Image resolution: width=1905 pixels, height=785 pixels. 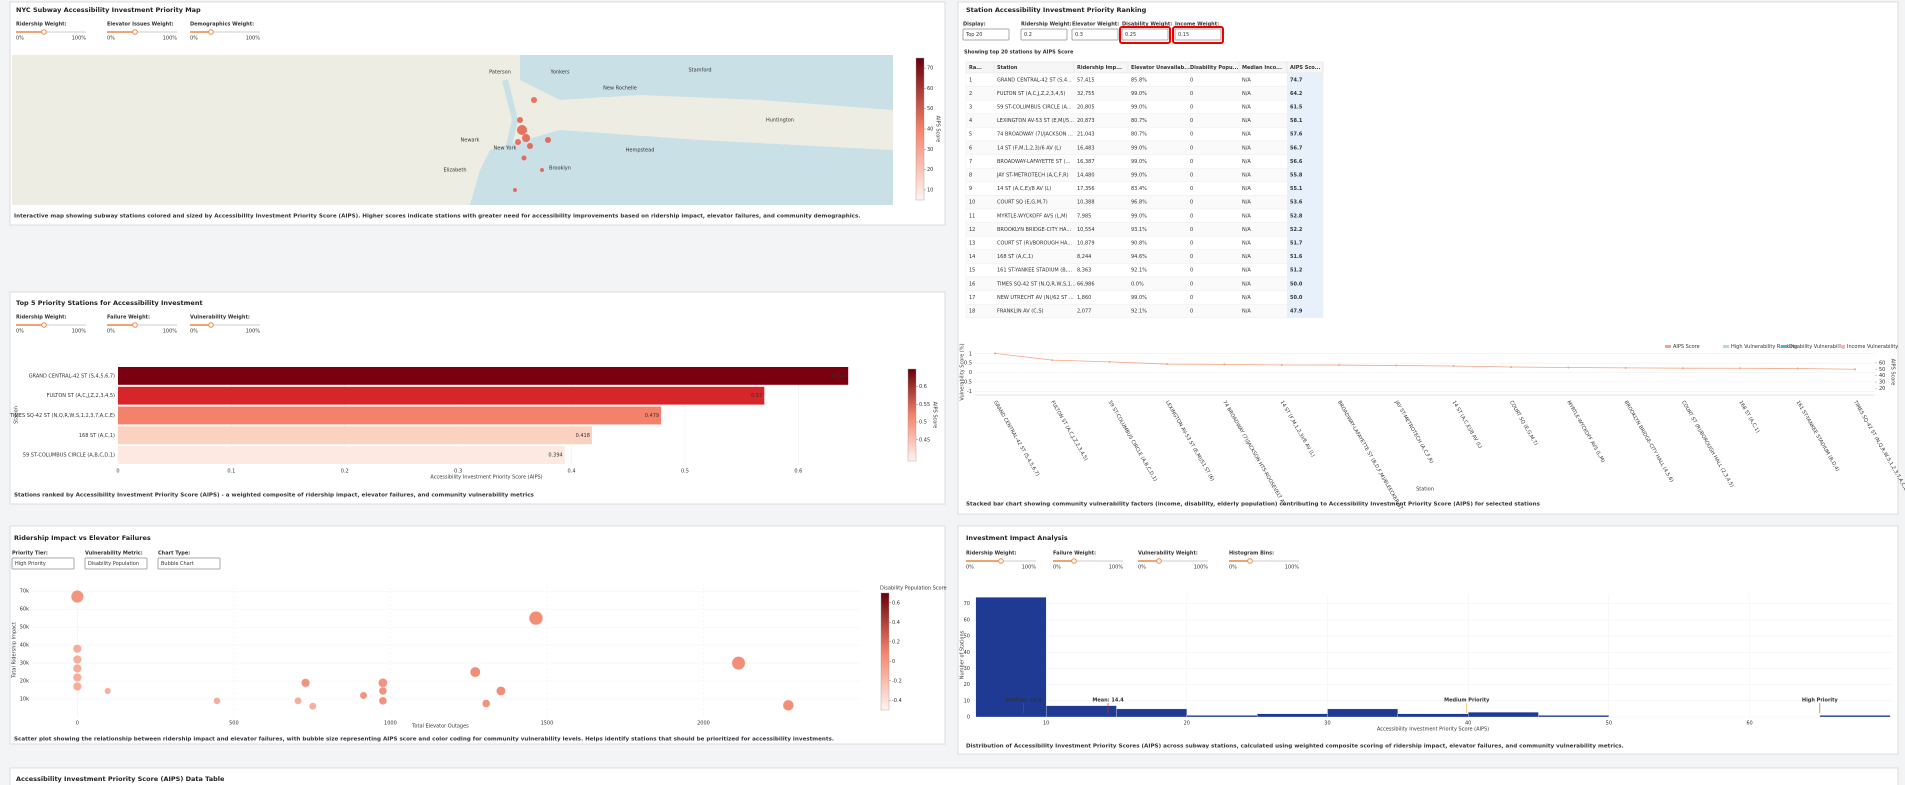 I want to click on score-cell, so click(x=1305, y=188).